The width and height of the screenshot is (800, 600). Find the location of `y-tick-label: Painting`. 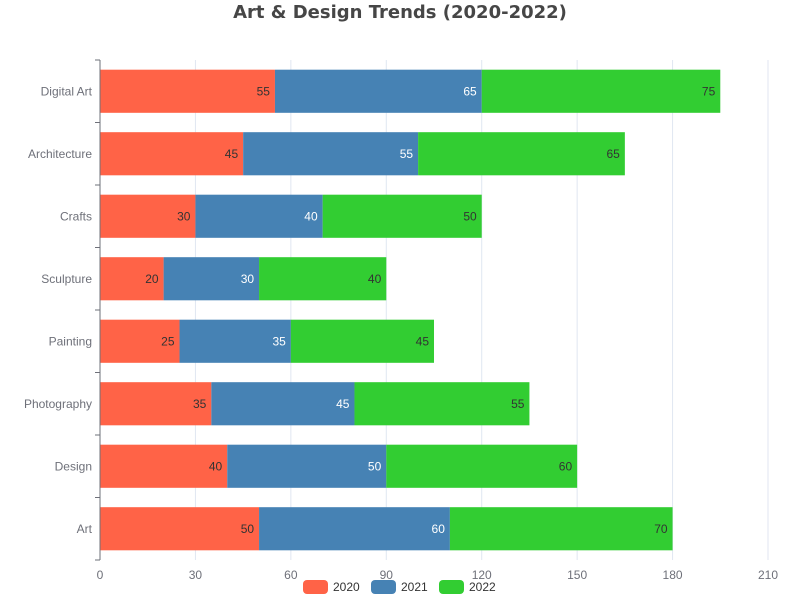

y-tick-label: Painting is located at coordinates (70, 341).